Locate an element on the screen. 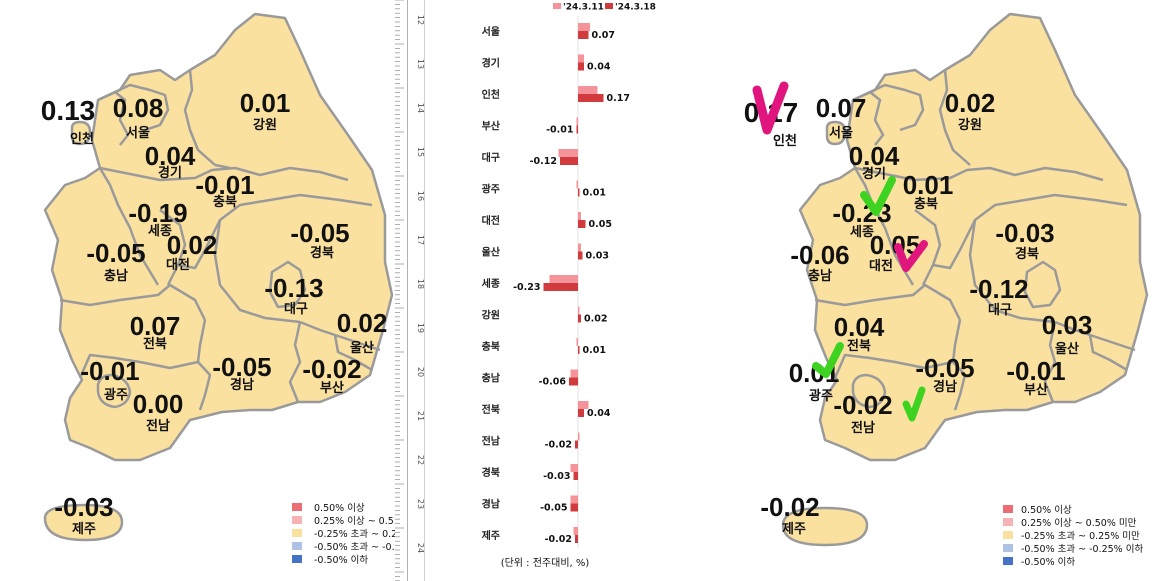  legend-label: -0.50% 초과 ~ -0.25% 이하 is located at coordinates (1082, 549).